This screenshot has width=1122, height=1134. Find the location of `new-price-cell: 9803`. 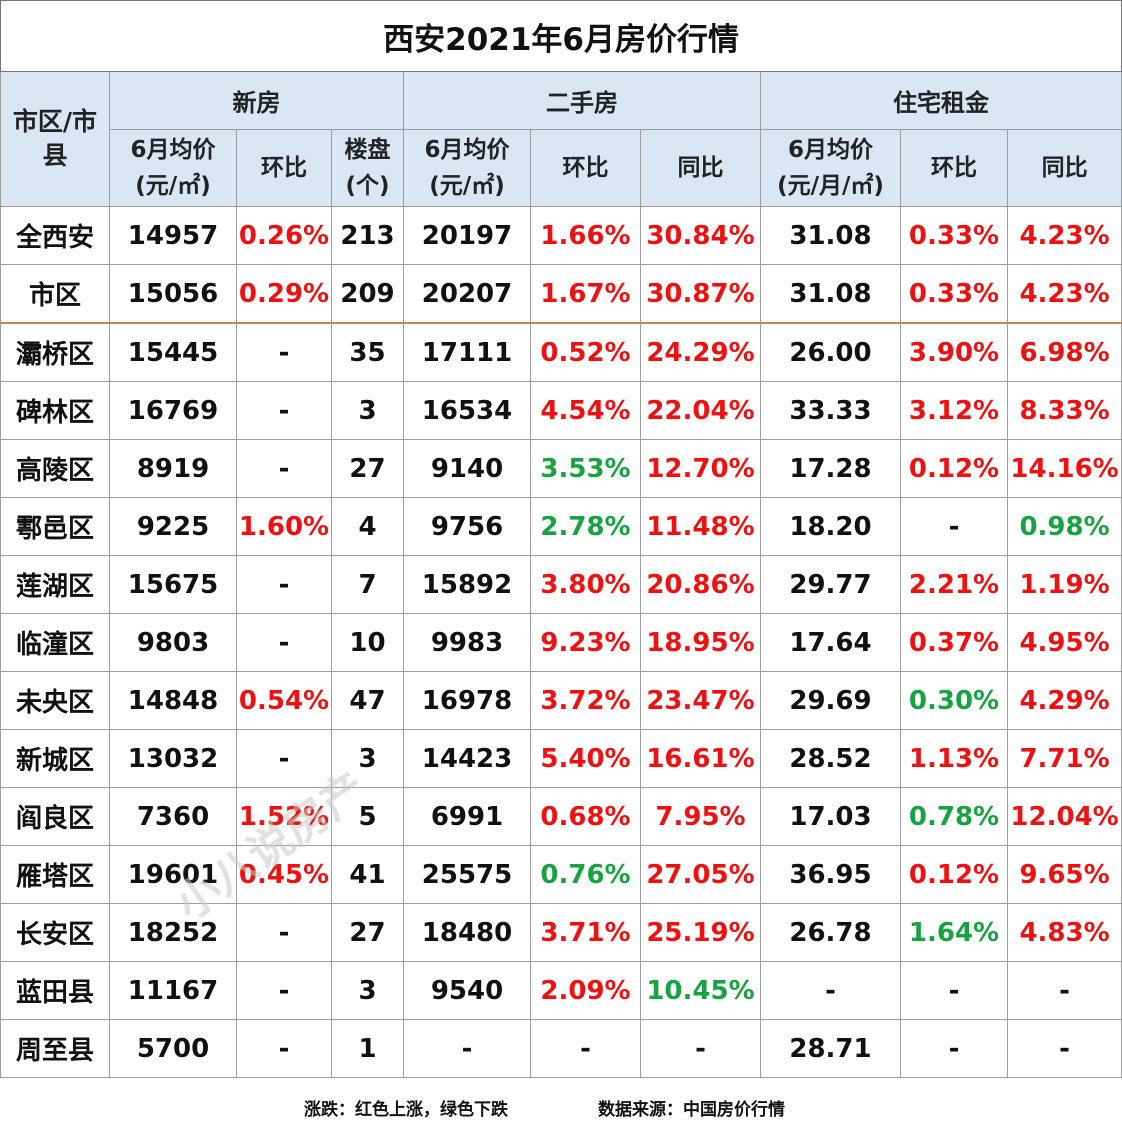

new-price-cell: 9803 is located at coordinates (173, 642).